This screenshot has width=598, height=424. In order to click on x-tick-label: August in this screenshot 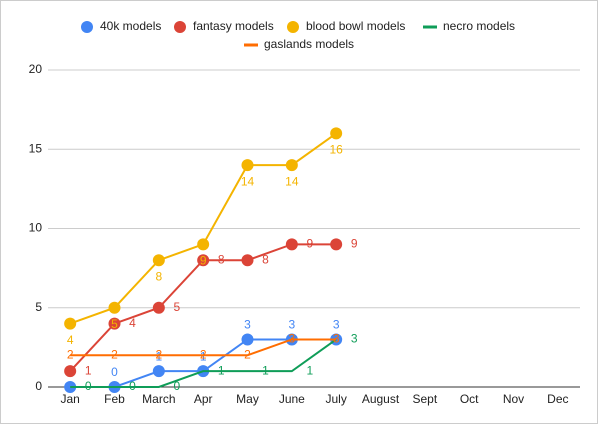, I will do `click(381, 399)`.